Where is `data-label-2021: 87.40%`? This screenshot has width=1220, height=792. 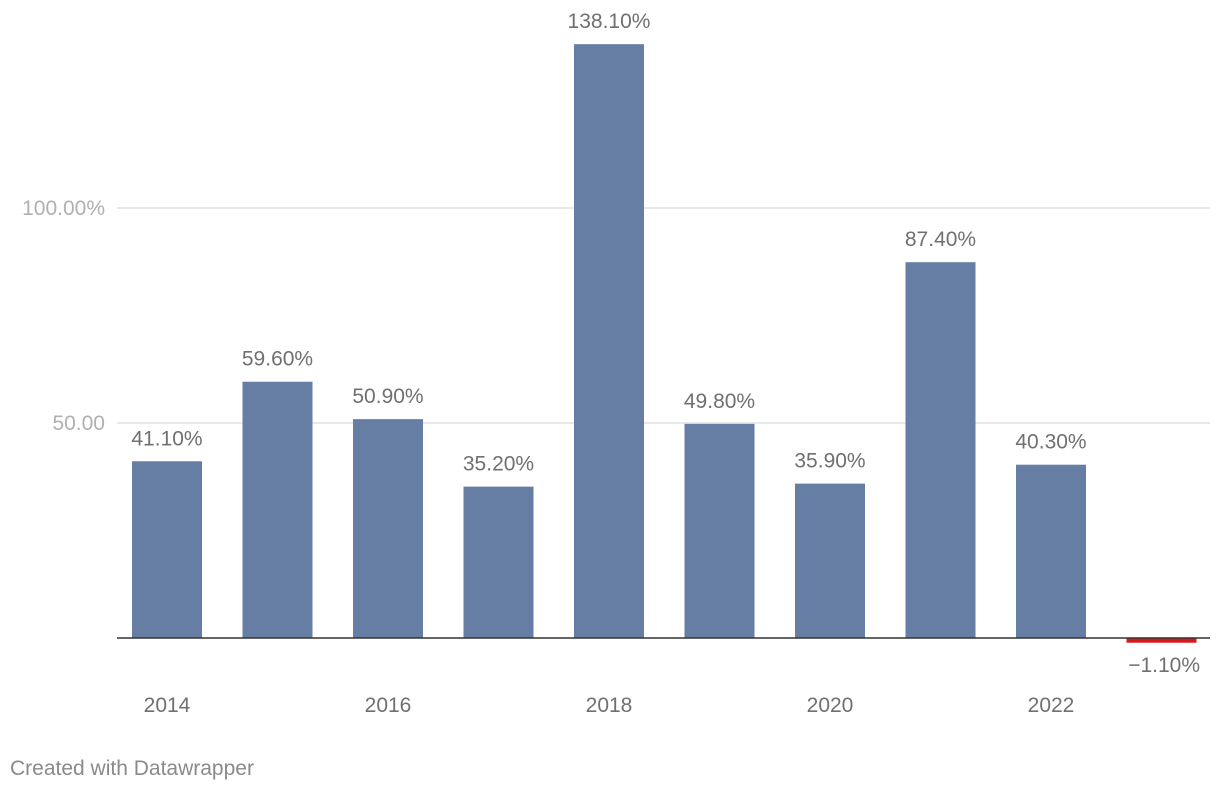
data-label-2021: 87.40% is located at coordinates (940, 239).